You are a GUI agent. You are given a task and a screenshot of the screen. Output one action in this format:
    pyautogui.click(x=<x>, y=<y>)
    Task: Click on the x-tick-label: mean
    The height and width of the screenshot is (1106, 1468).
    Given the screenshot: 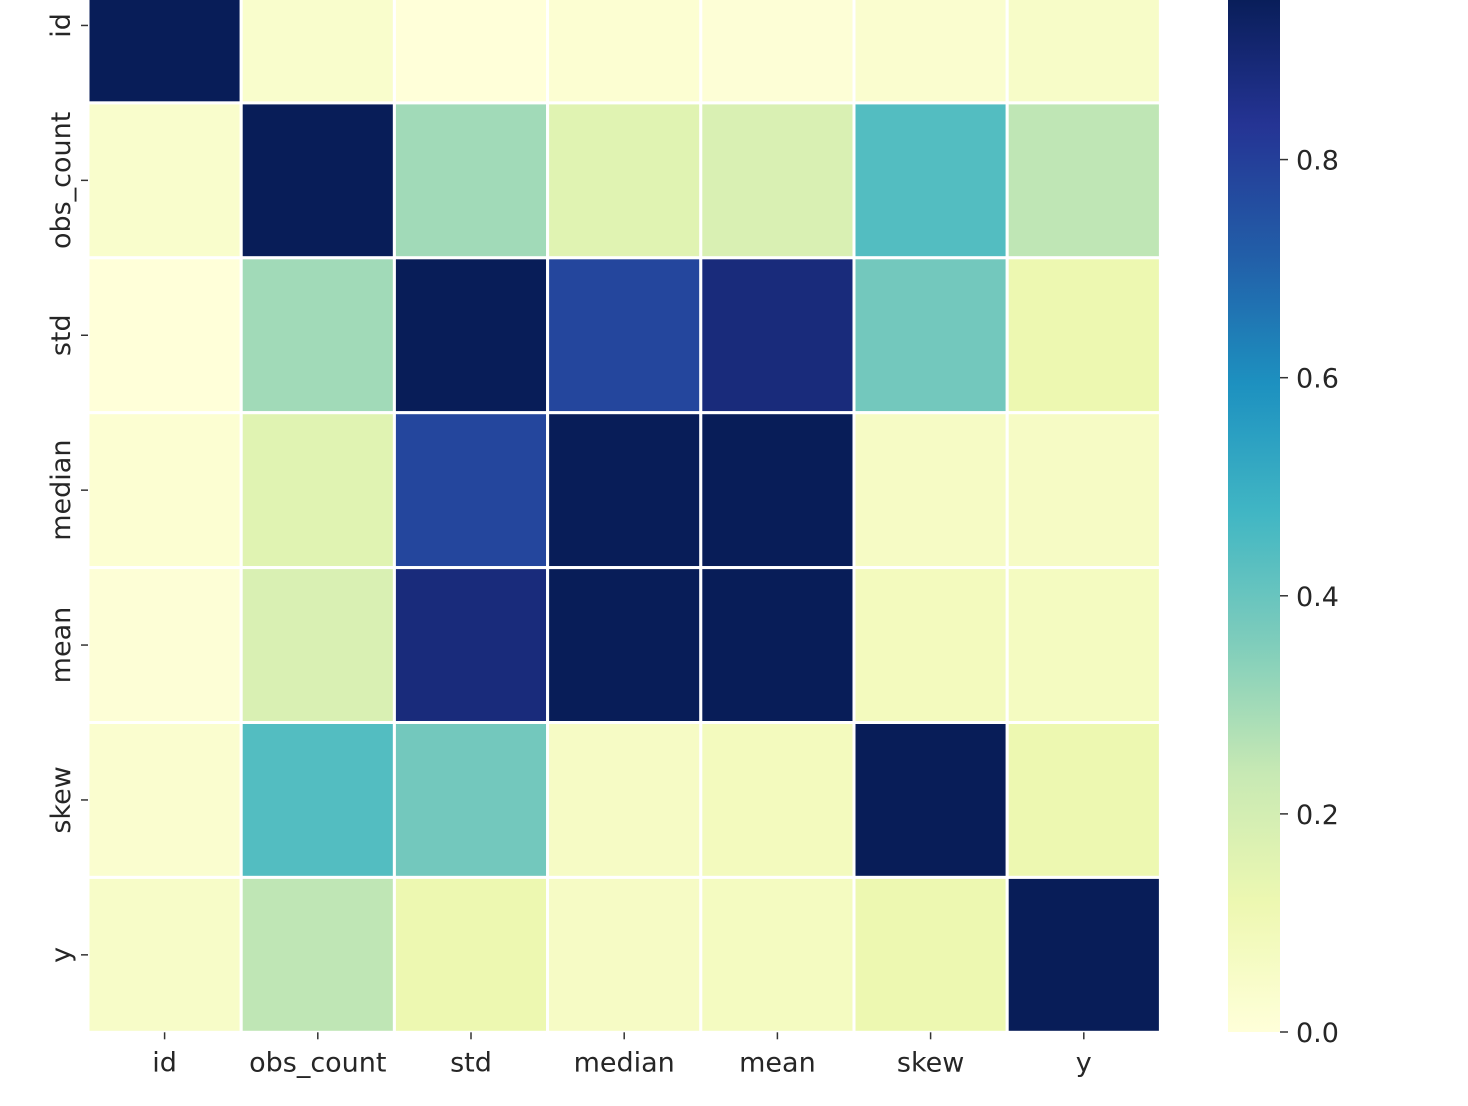 What is the action you would take?
    pyautogui.click(x=777, y=1062)
    